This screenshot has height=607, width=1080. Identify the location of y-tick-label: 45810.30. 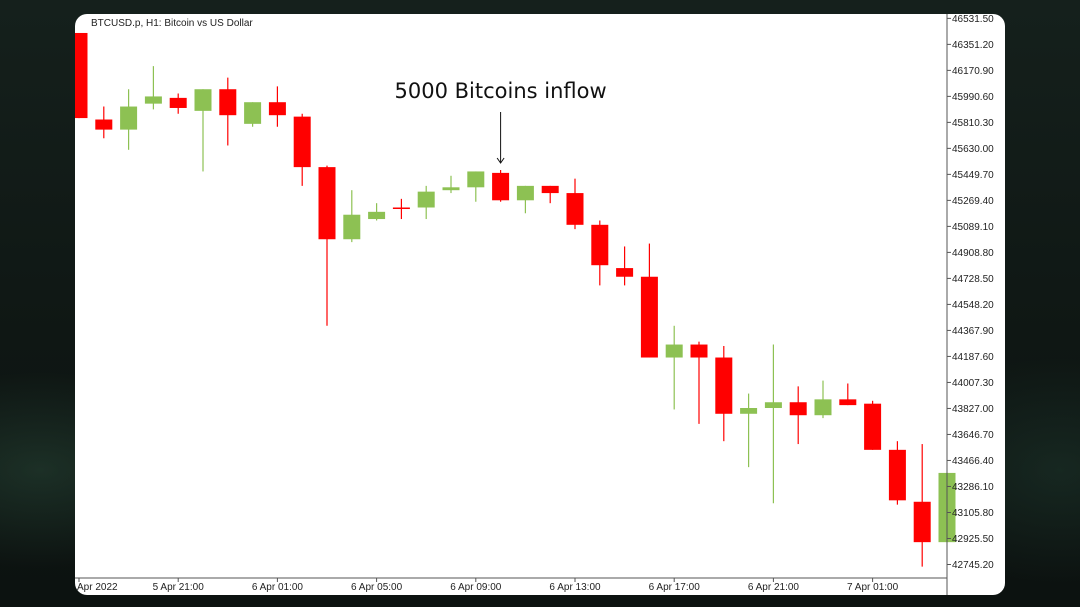
(973, 123).